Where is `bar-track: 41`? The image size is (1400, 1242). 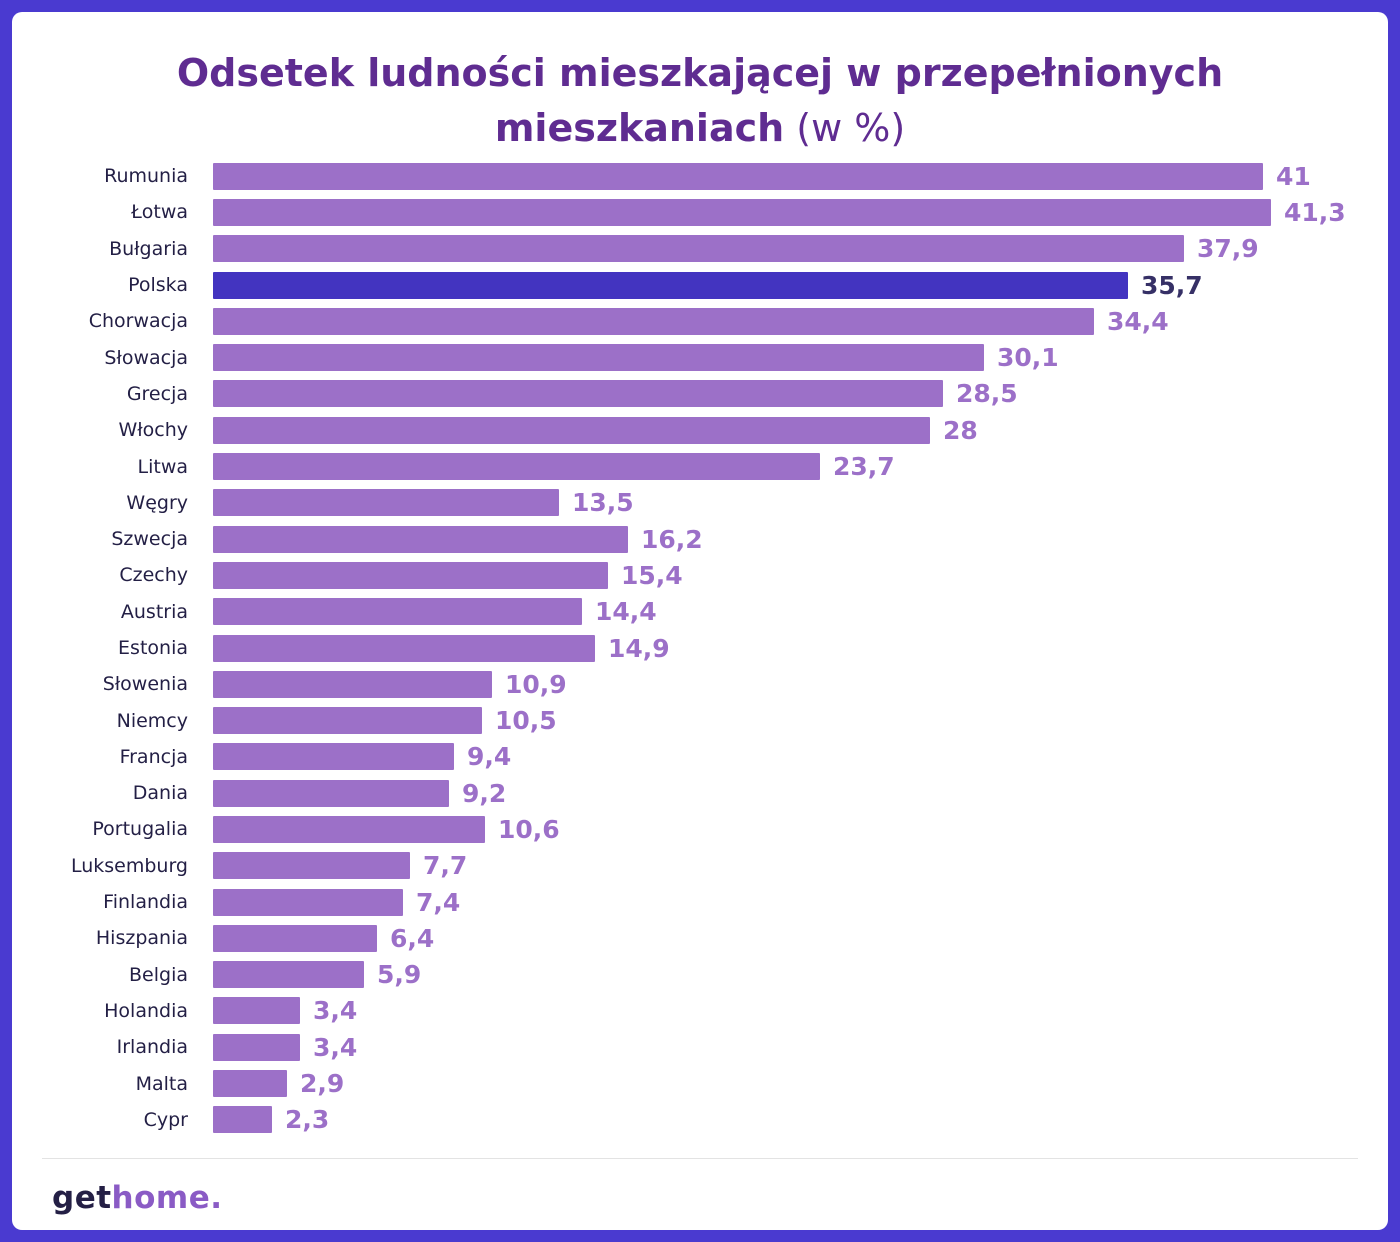 bar-track: 41 is located at coordinates (787, 176).